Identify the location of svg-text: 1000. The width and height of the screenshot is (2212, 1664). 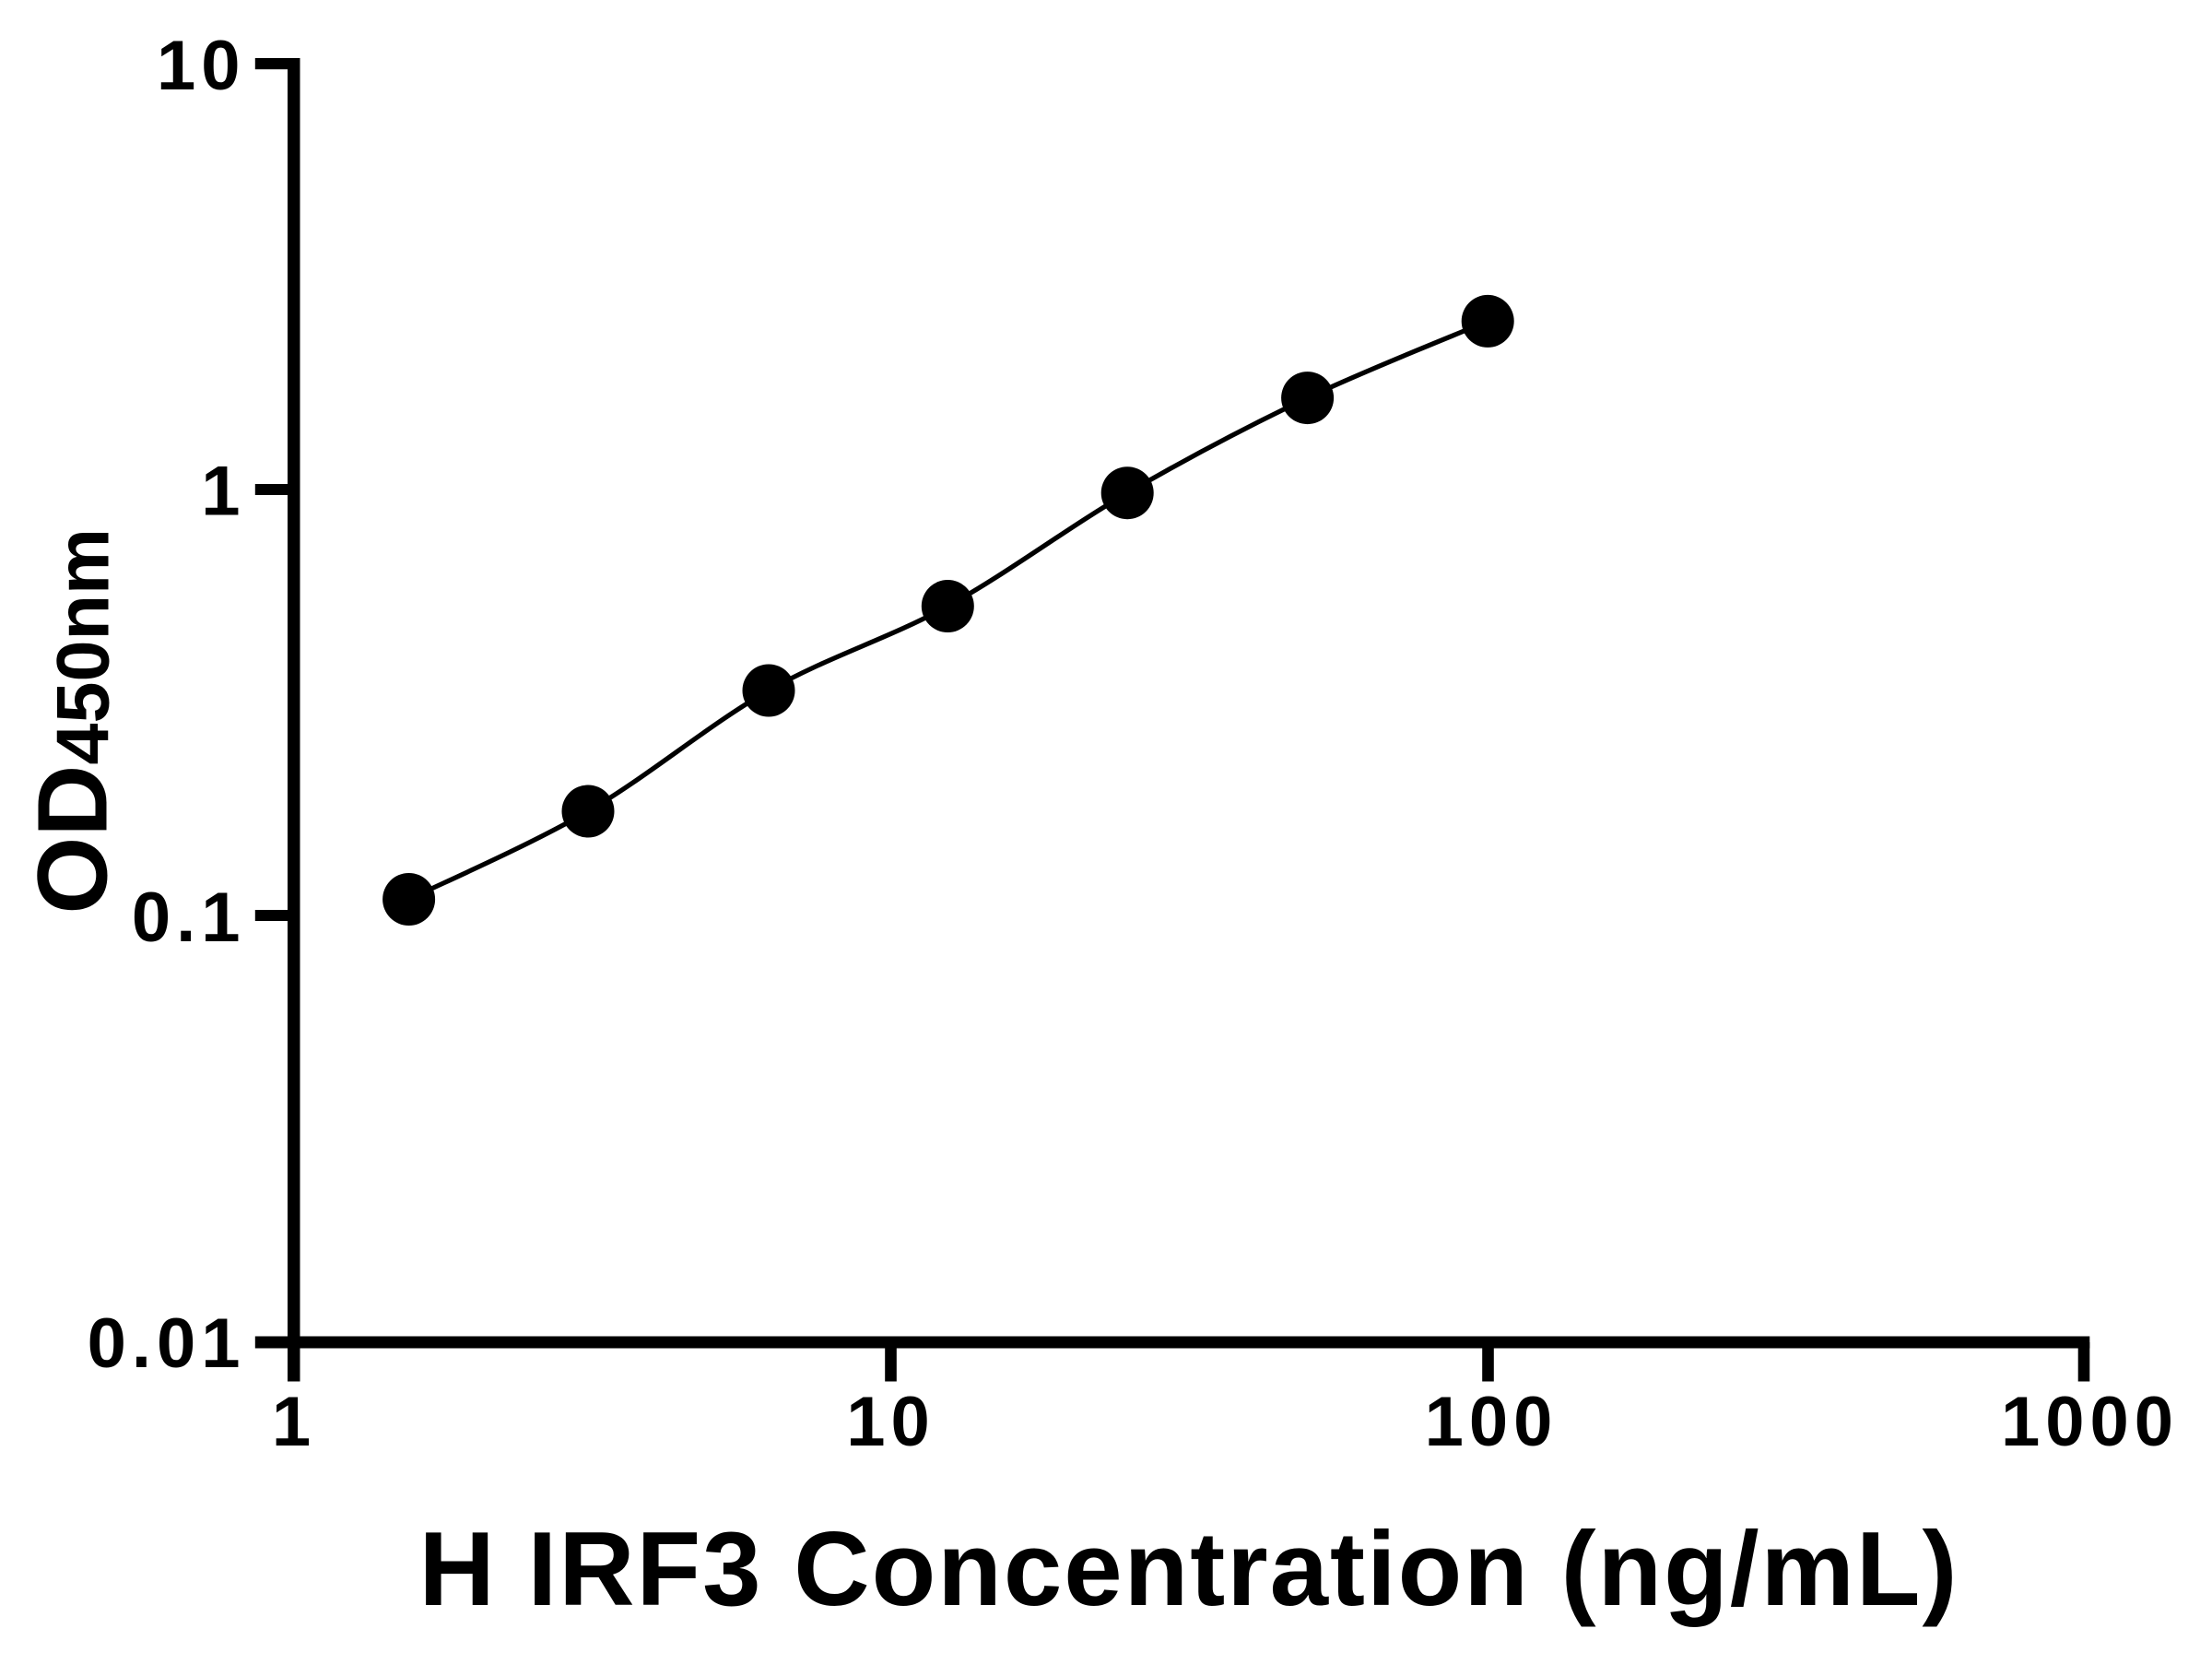
(2090, 1422).